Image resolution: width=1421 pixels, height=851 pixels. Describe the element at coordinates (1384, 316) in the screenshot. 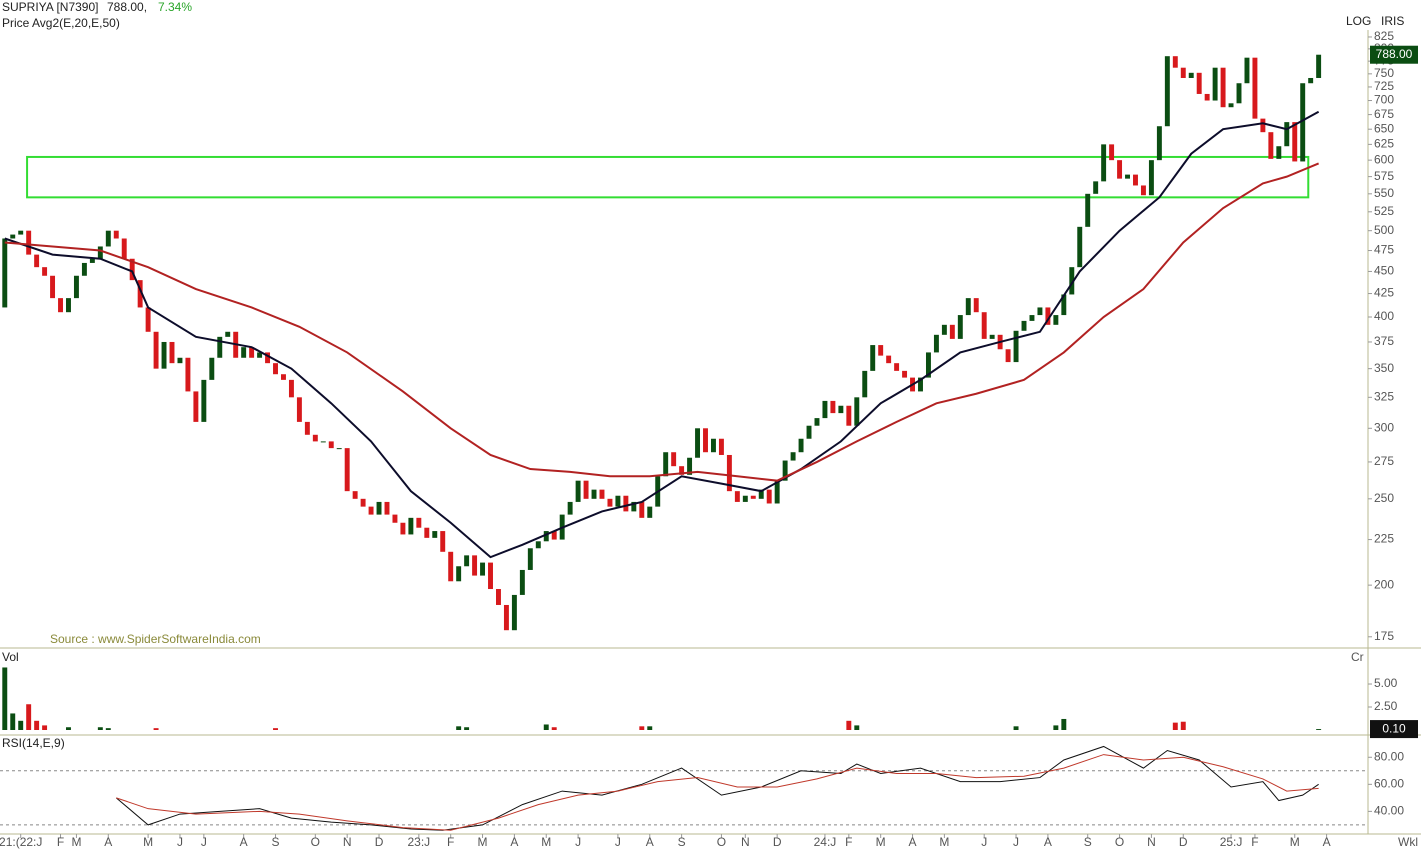

I see `y-tick-label: 400` at that location.